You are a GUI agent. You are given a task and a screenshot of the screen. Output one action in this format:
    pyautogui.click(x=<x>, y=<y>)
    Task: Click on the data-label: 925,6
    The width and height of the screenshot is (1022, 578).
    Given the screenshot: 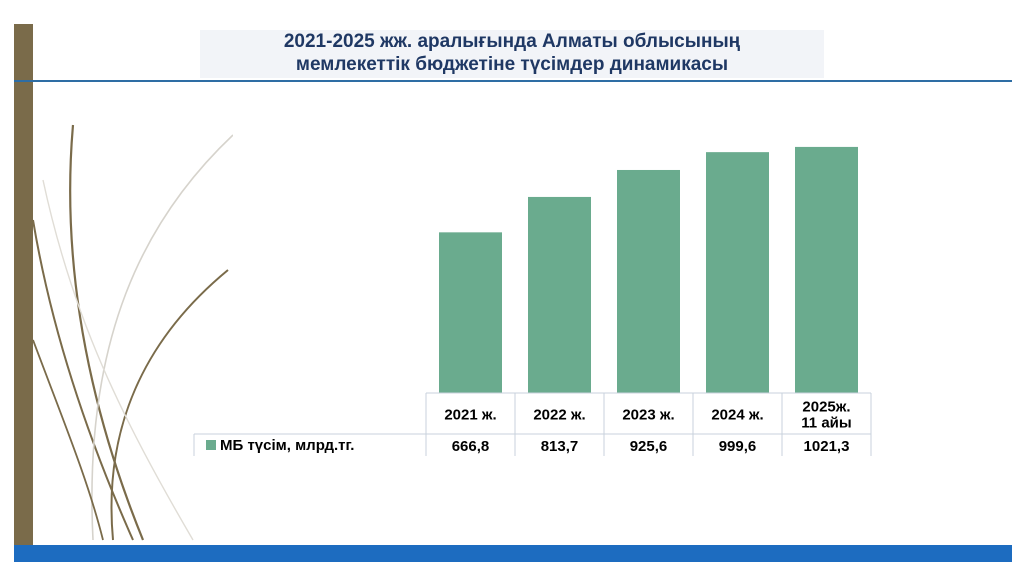 What is the action you would take?
    pyautogui.click(x=649, y=446)
    